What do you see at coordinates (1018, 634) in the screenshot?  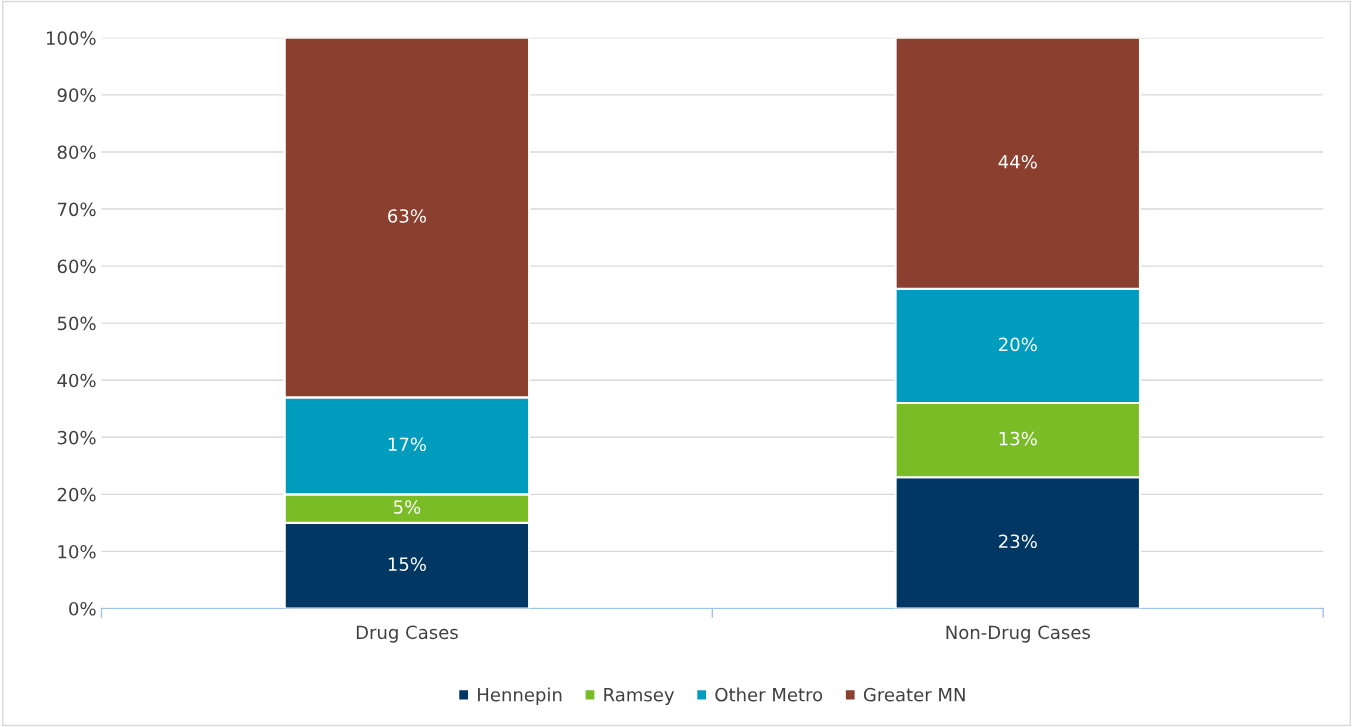 I see `x-tick-label: Non-Drug Cases` at bounding box center [1018, 634].